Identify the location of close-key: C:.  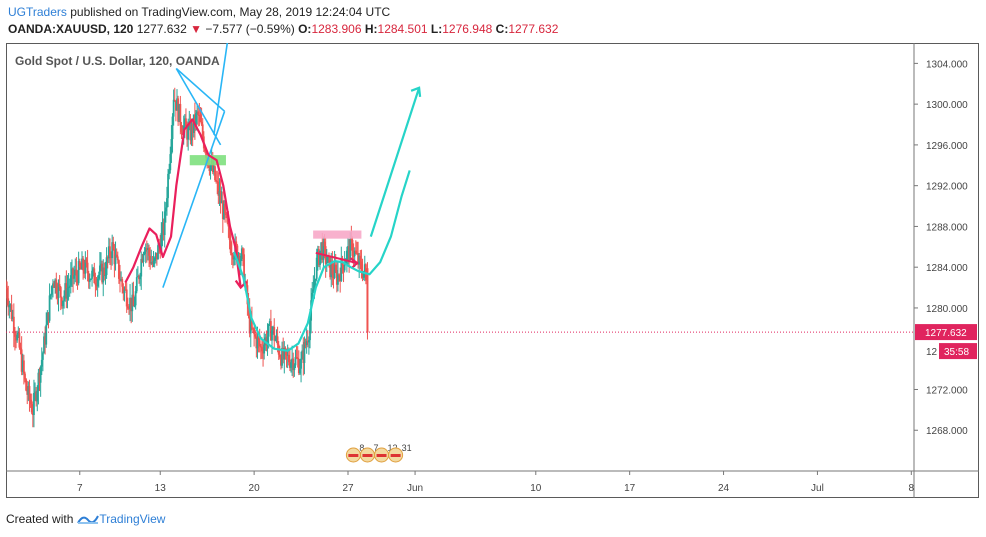
(502, 29).